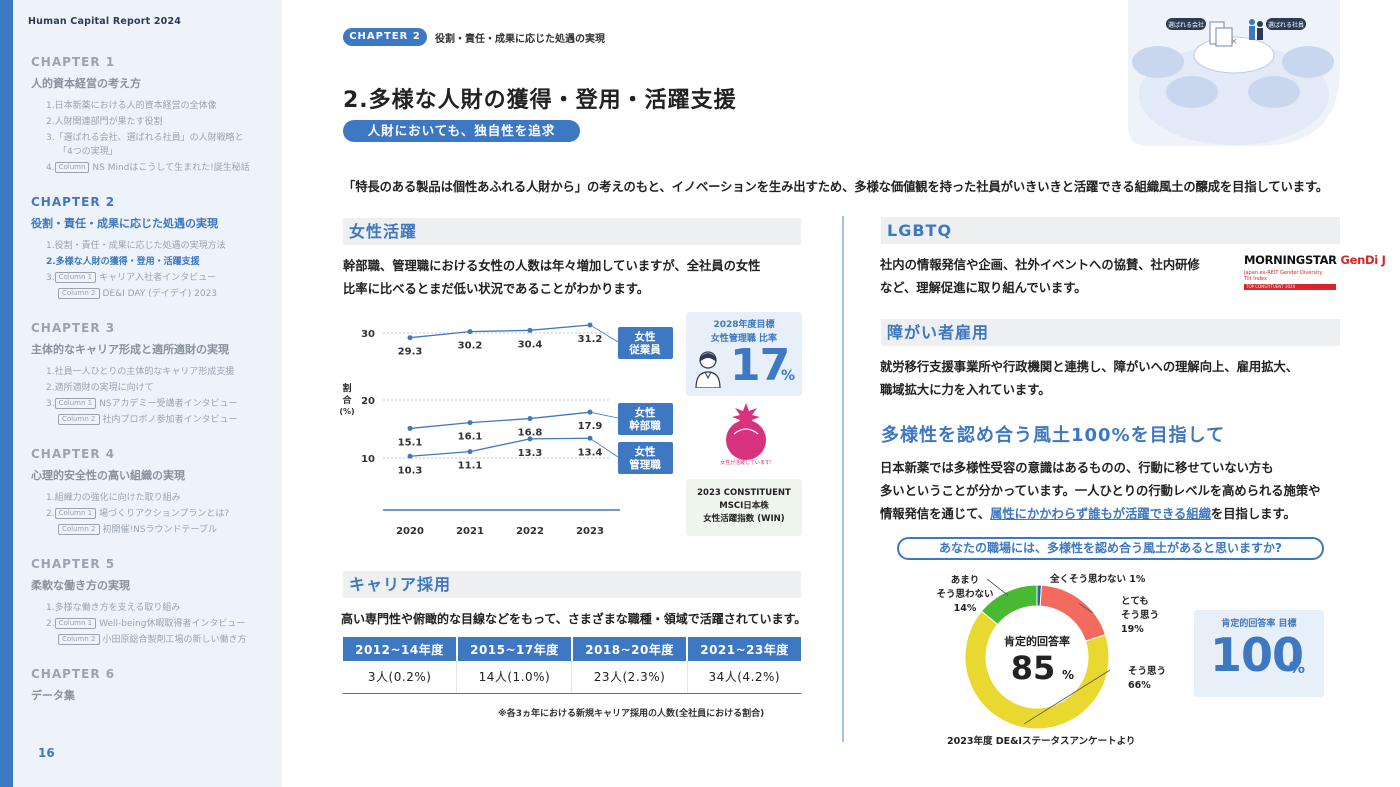  I want to click on donut-slice, so click(1037, 670).